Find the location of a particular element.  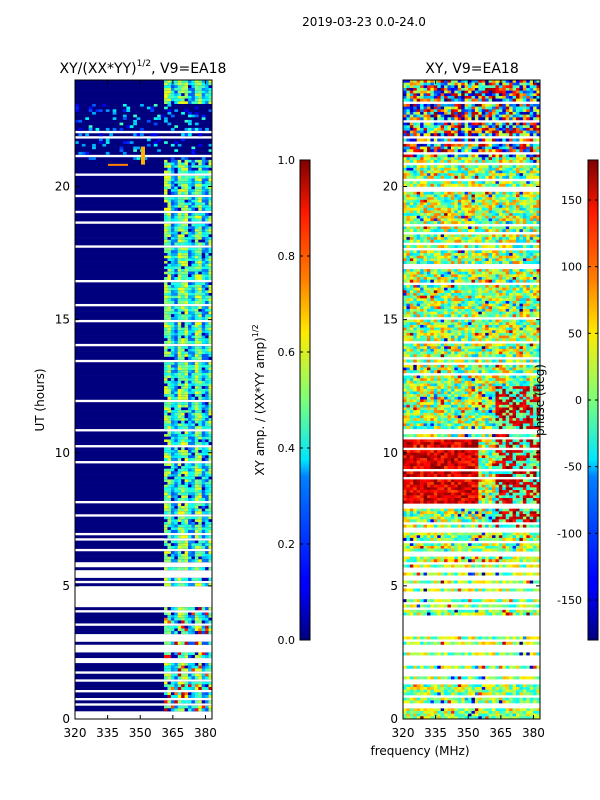

amplitude-title-base: XY/(XX*YY) is located at coordinates (98, 69).